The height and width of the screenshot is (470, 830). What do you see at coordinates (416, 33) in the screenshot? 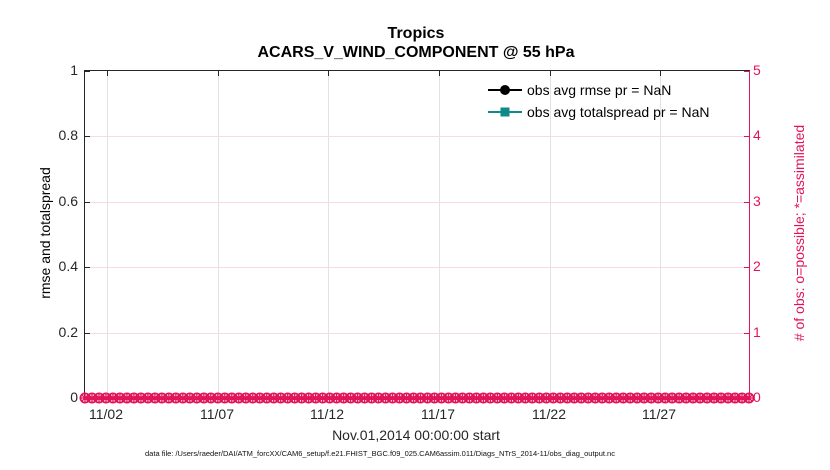
I see `plot-title: Tropics` at bounding box center [416, 33].